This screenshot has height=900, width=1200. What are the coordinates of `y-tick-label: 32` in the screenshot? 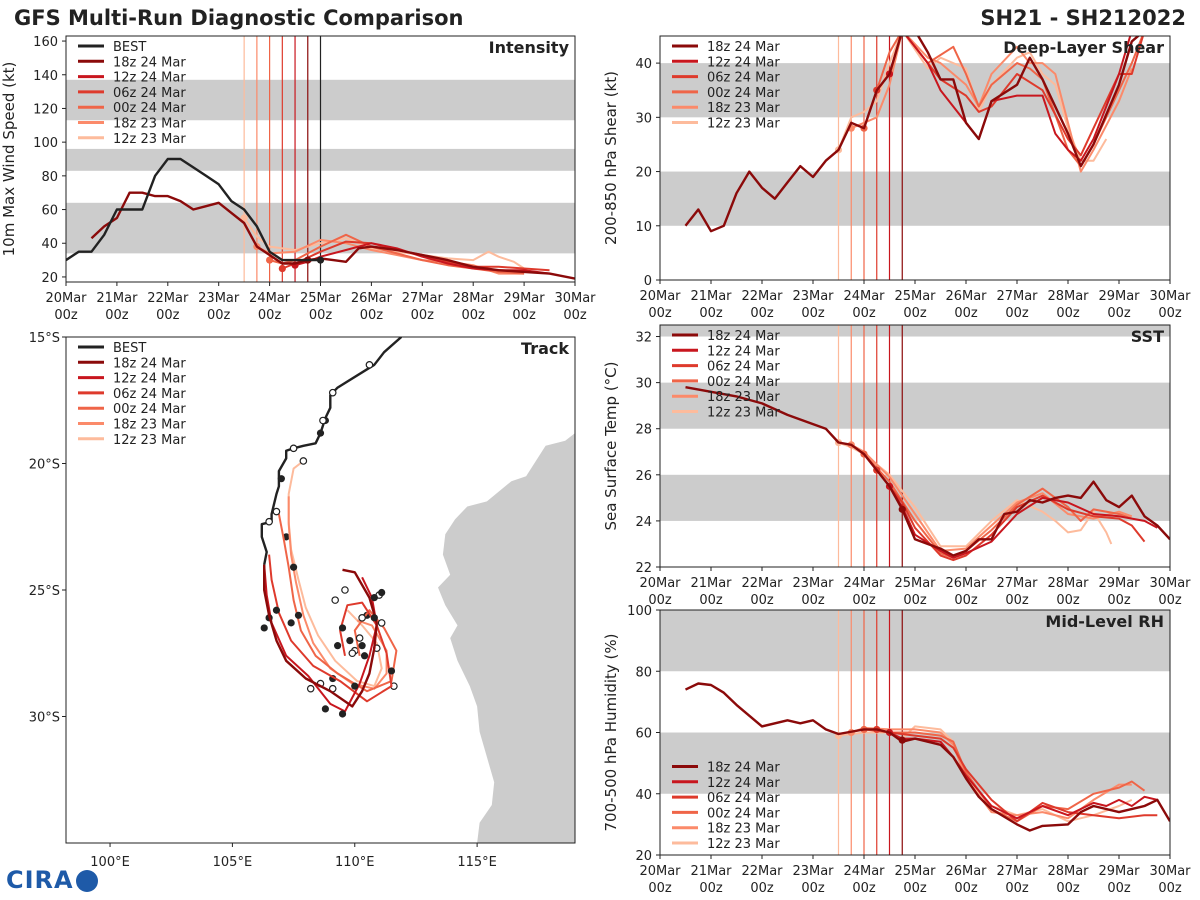 It's located at (643, 338).